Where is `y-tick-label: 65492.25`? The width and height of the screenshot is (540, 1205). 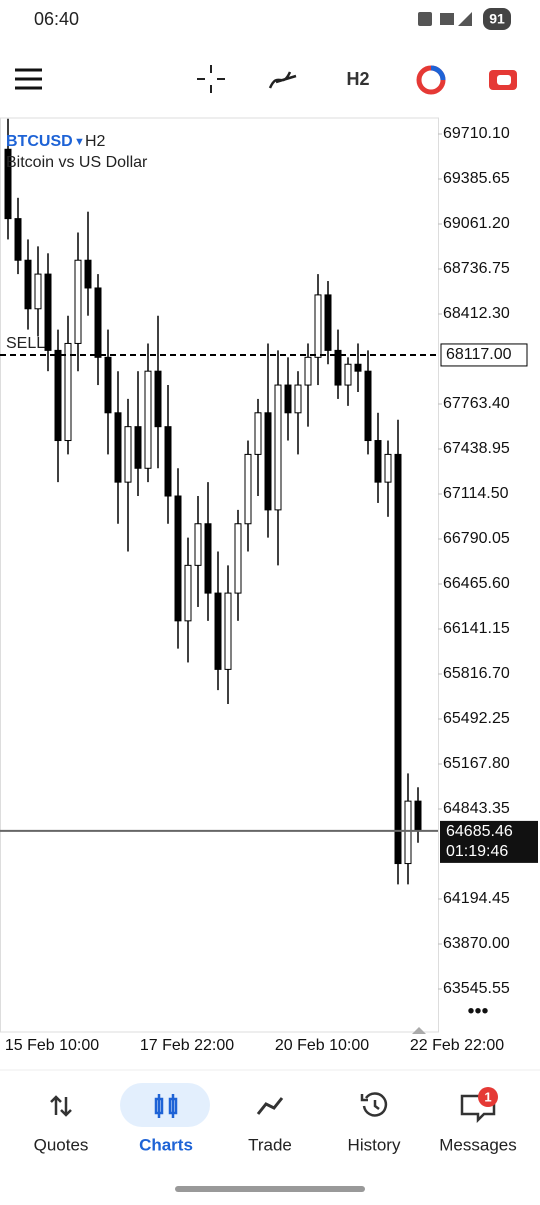 y-tick-label: 65492.25 is located at coordinates (476, 718).